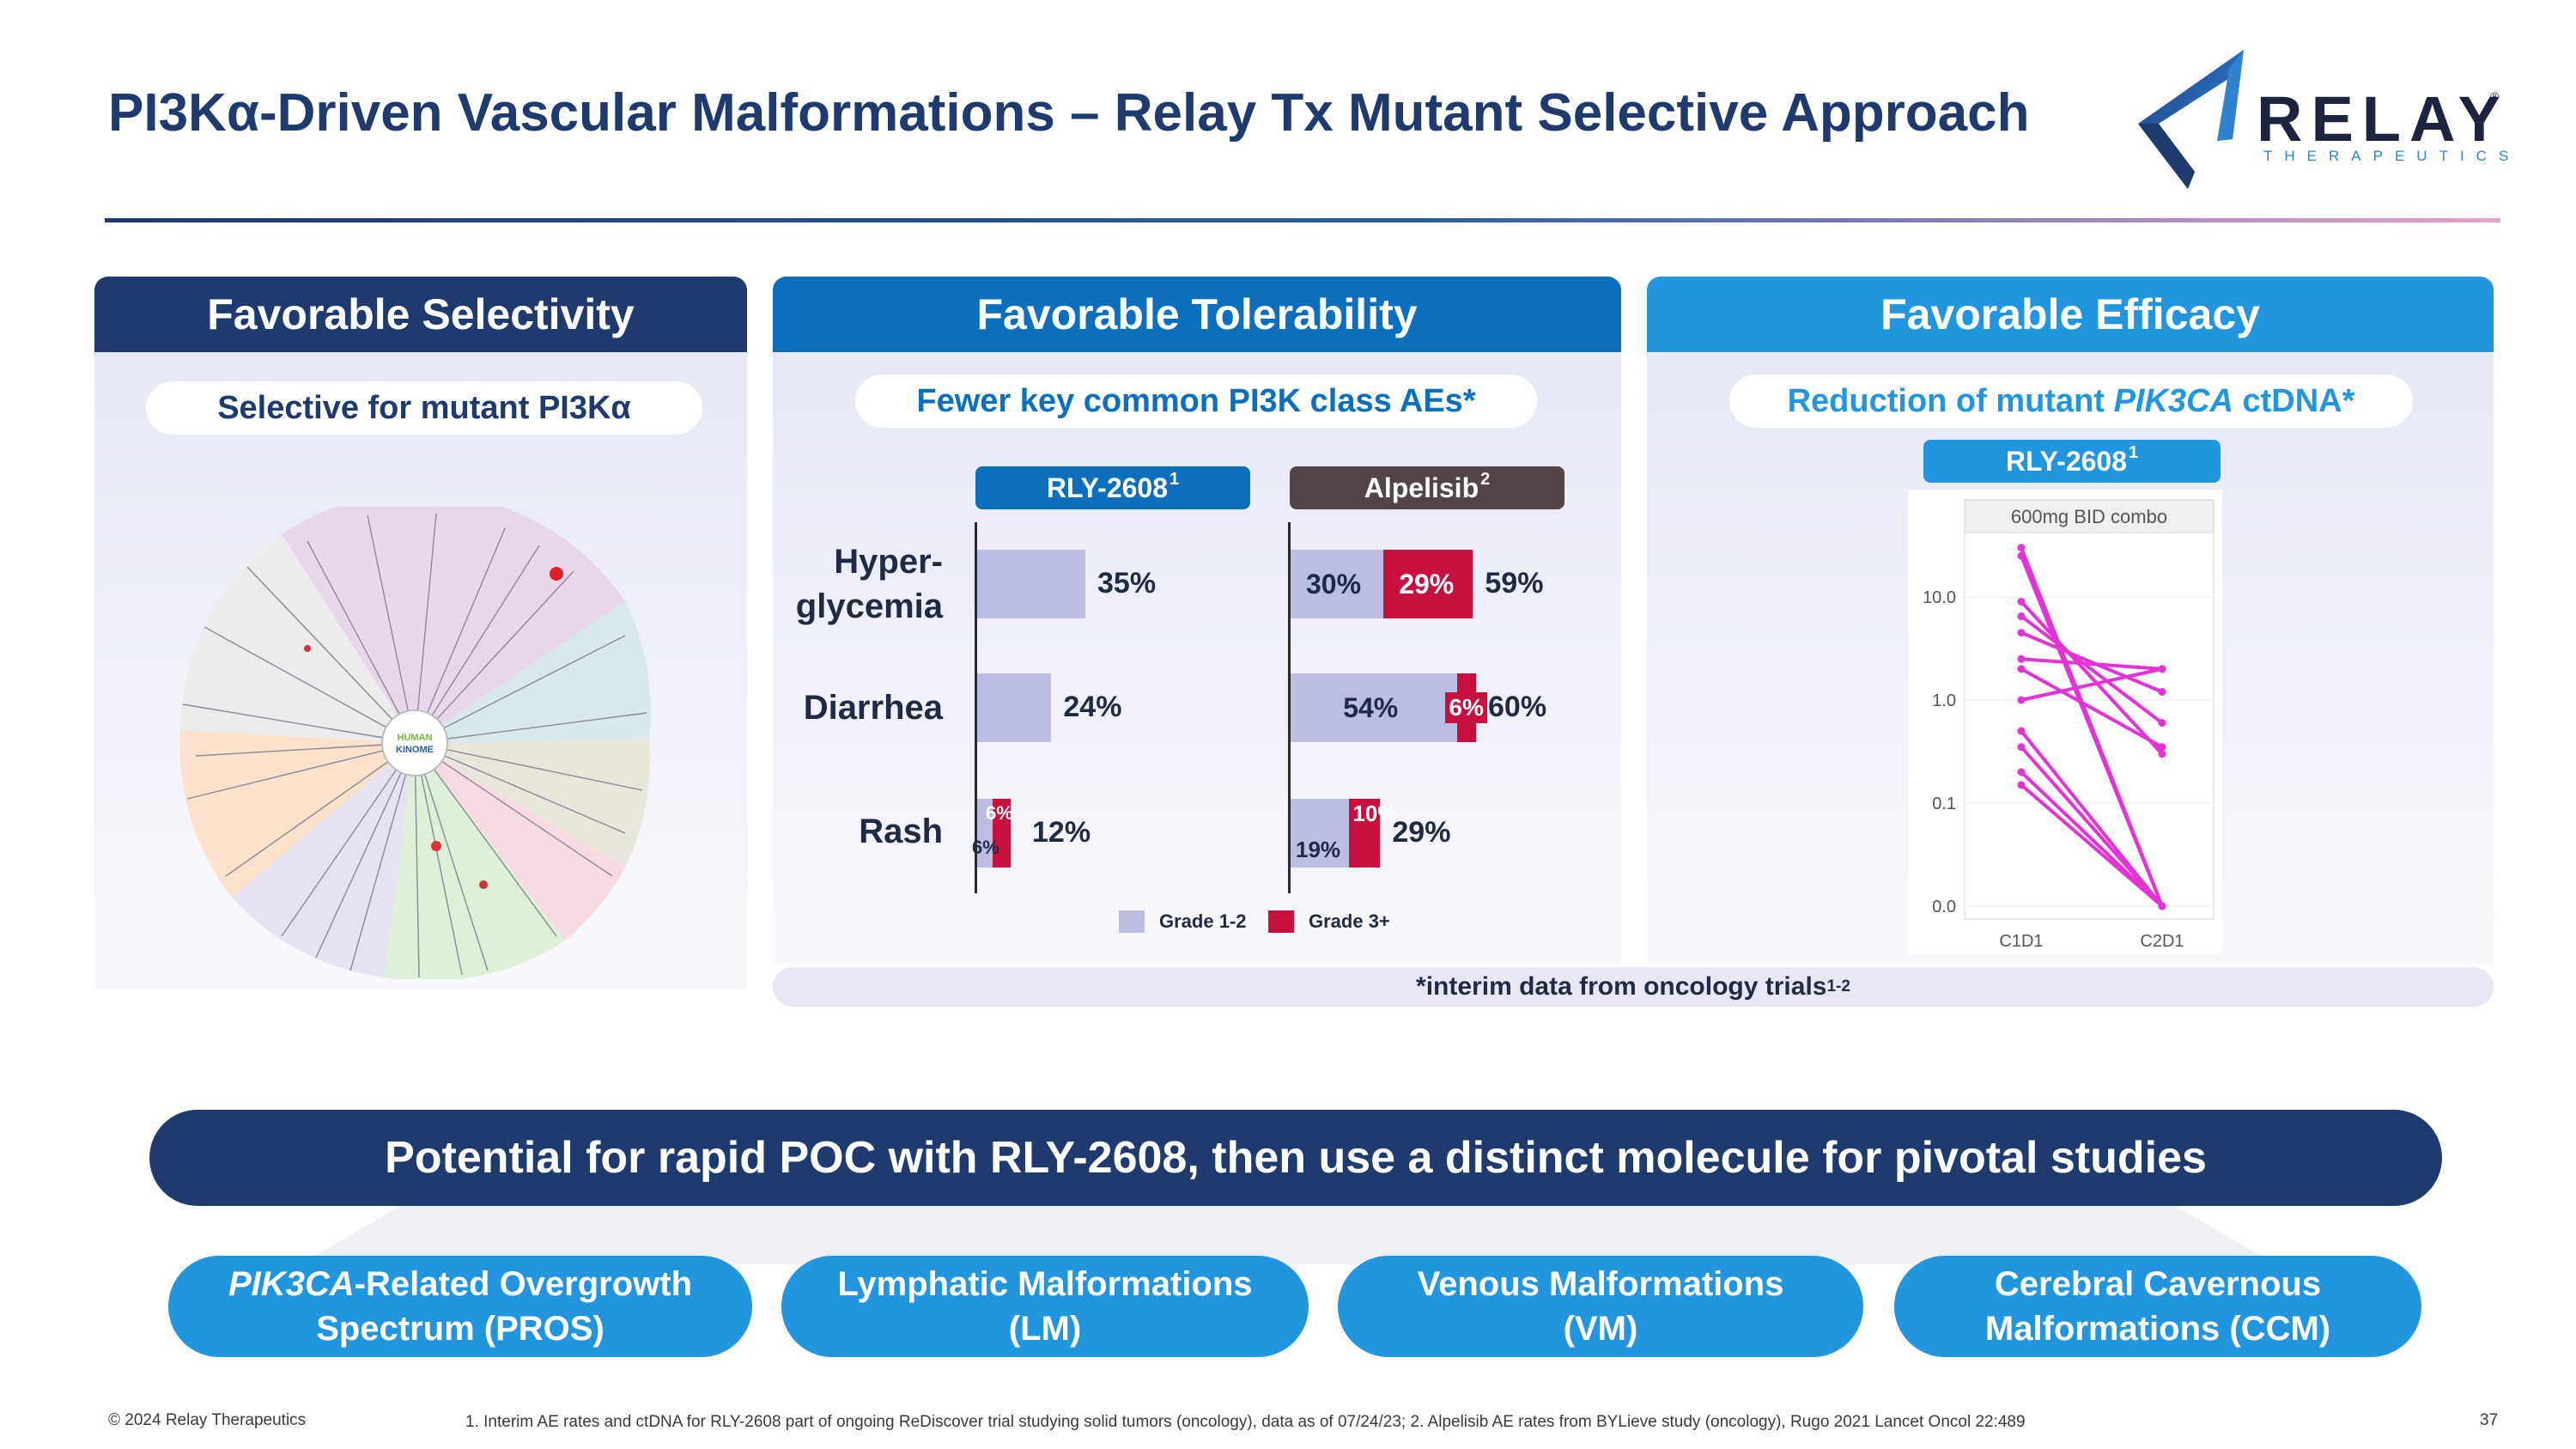 The image size is (2576, 1449). Describe the element at coordinates (2489, 1420) in the screenshot. I see `page-number: 37` at that location.